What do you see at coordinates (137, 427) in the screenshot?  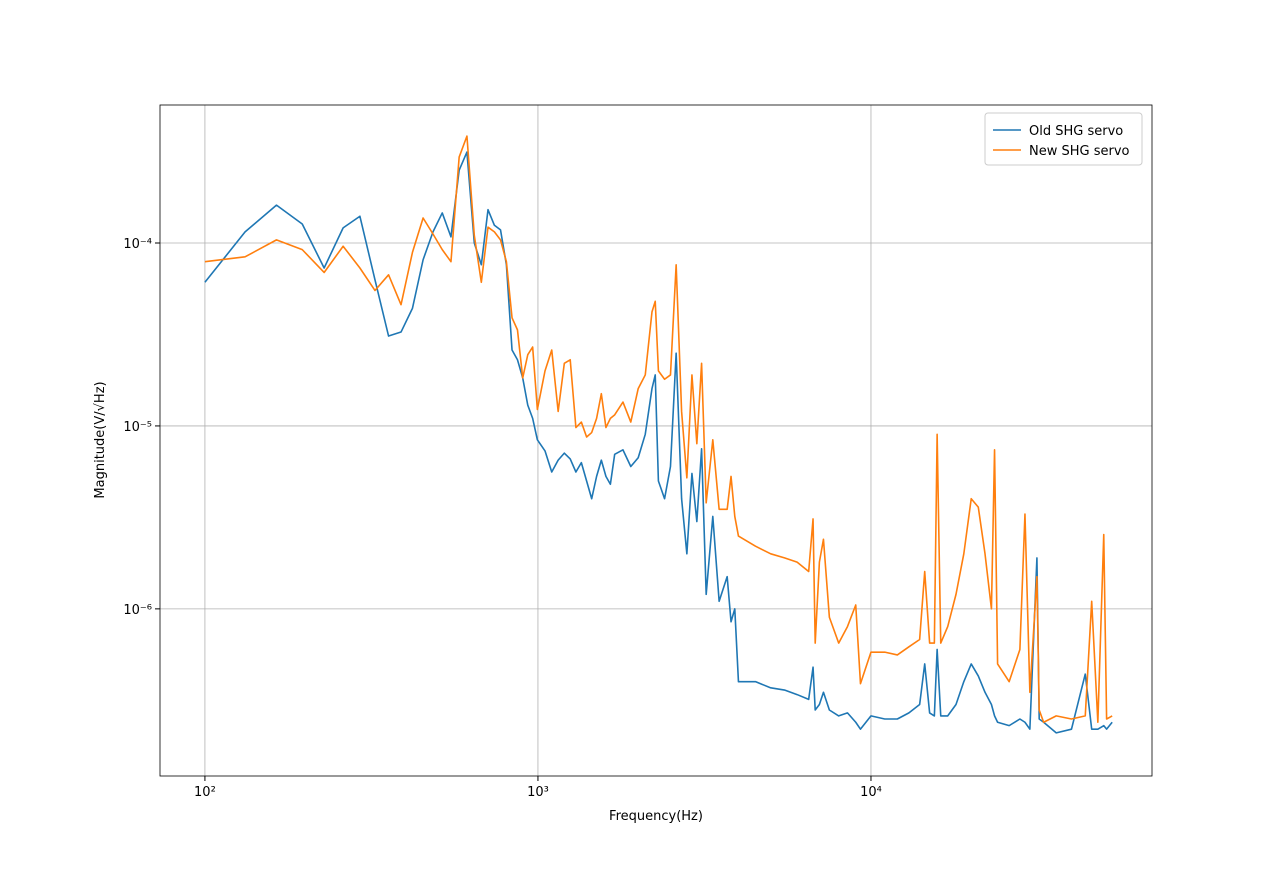 I see `y-tick-label: 10⁻⁵` at bounding box center [137, 427].